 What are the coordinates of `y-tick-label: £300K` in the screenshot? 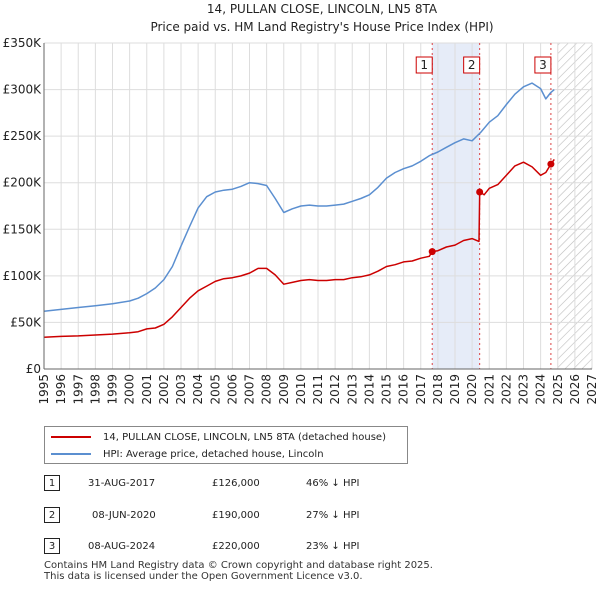 It's located at (23, 90).